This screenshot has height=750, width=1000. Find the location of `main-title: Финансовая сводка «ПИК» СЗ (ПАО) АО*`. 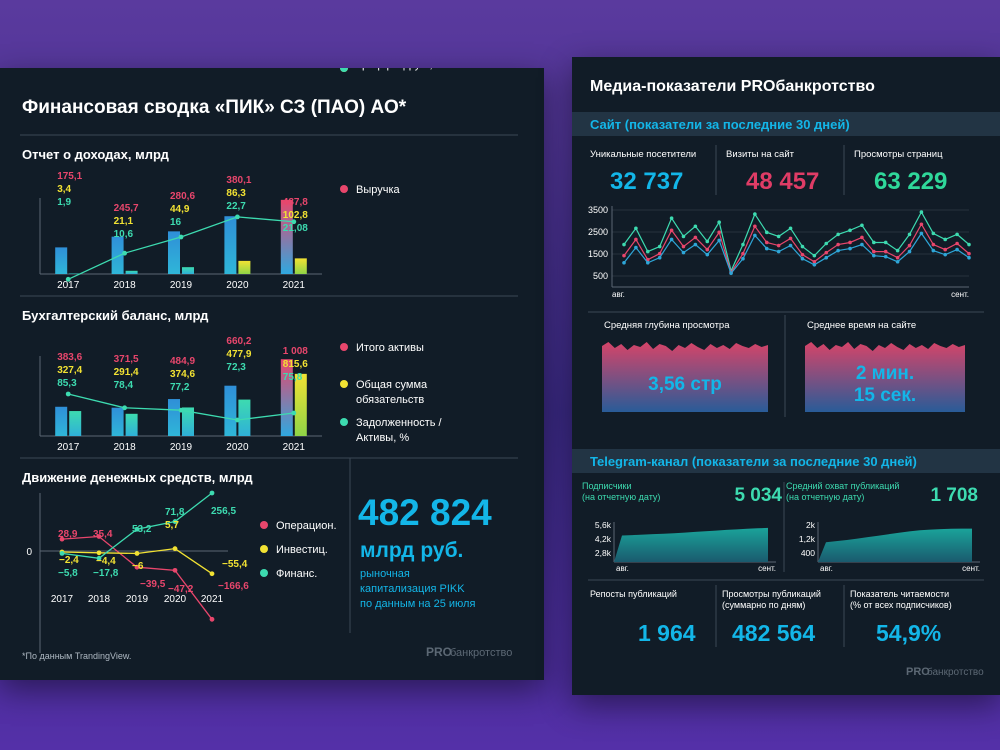

main-title: Финансовая сводка «ПИК» СЗ (ПАО) АО* is located at coordinates (214, 107).